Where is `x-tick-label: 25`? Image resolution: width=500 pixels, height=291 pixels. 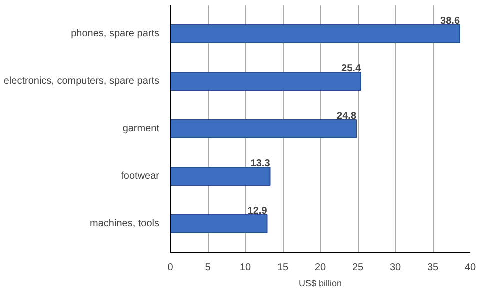
x-tick-label: 25 is located at coordinates (358, 268).